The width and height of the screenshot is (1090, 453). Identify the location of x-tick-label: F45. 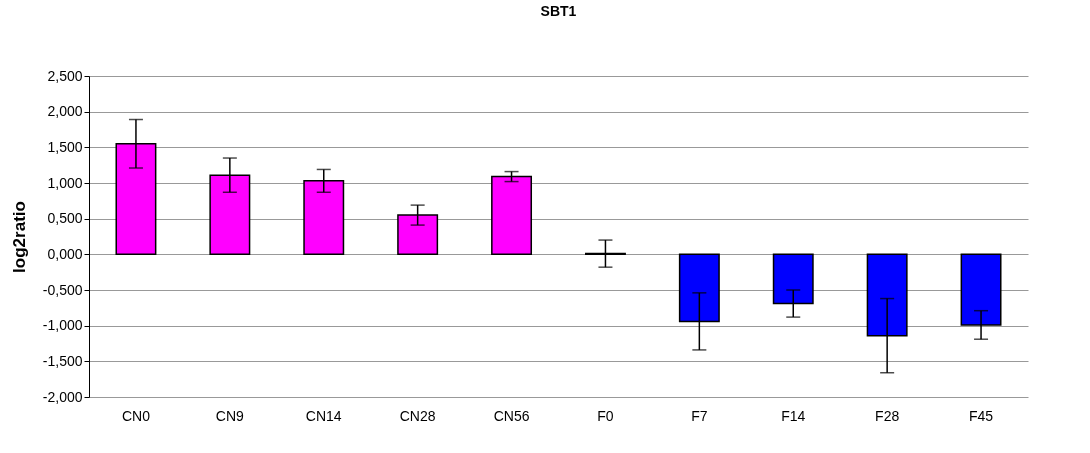
(981, 415).